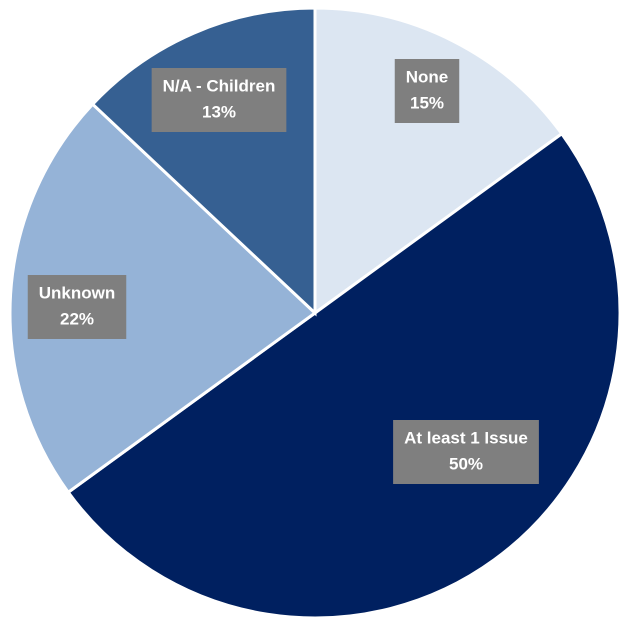 The image size is (620, 622). Describe the element at coordinates (466, 437) in the screenshot. I see `label-category: At least 1 Issue` at that location.